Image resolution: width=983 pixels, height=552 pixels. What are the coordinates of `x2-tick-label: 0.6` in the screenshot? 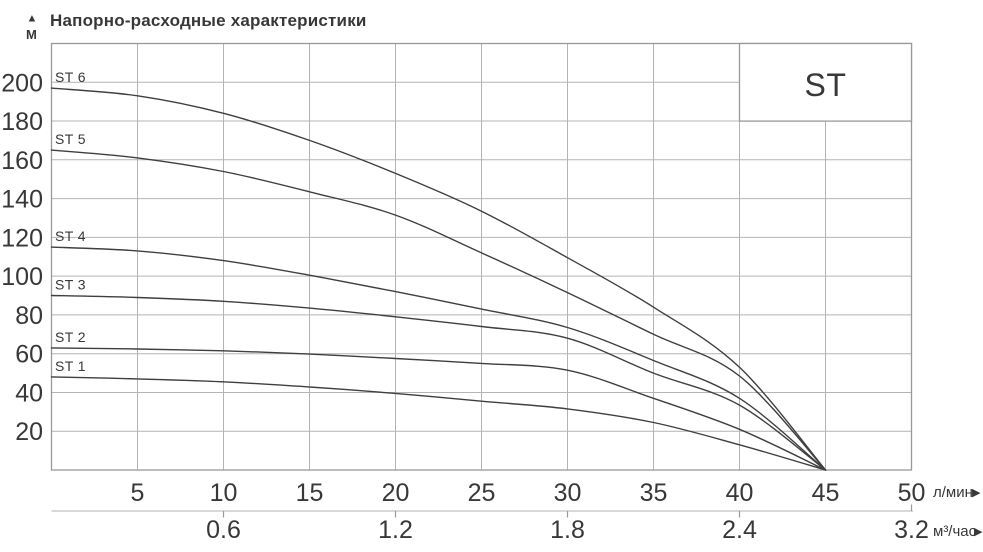 It's located at (223, 530).